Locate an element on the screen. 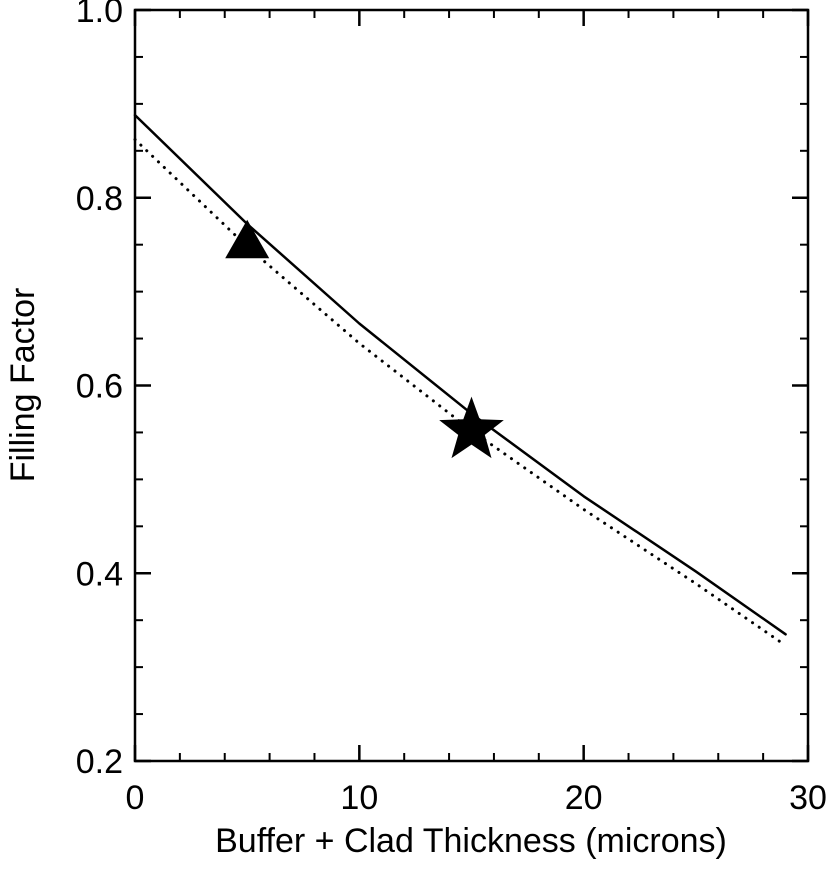 This screenshot has width=830, height=879. y-tick-label: 0.2 is located at coordinates (99, 762).